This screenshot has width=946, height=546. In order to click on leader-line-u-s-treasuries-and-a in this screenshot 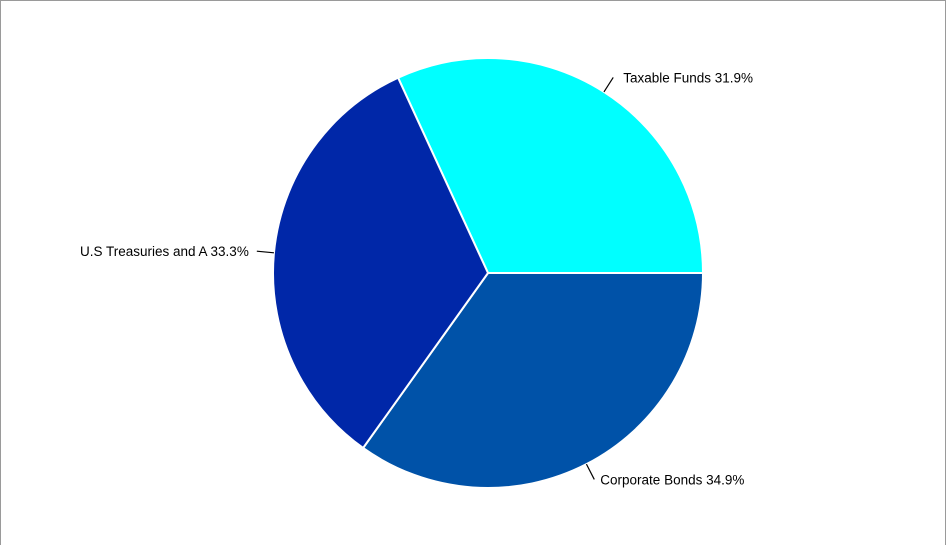, I will do `click(265, 252)`.